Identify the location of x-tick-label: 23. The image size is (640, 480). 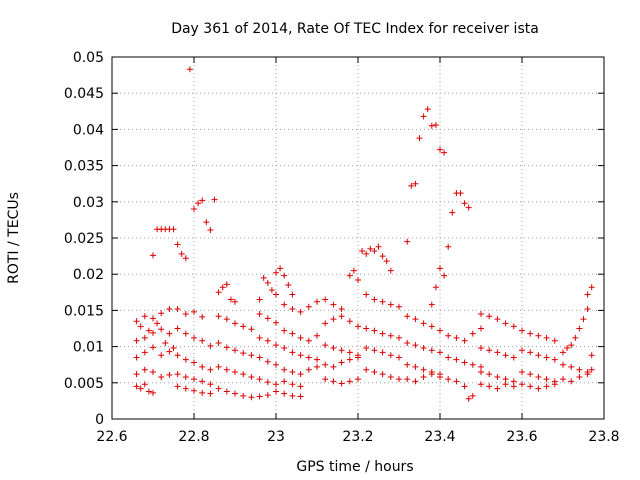
(276, 437).